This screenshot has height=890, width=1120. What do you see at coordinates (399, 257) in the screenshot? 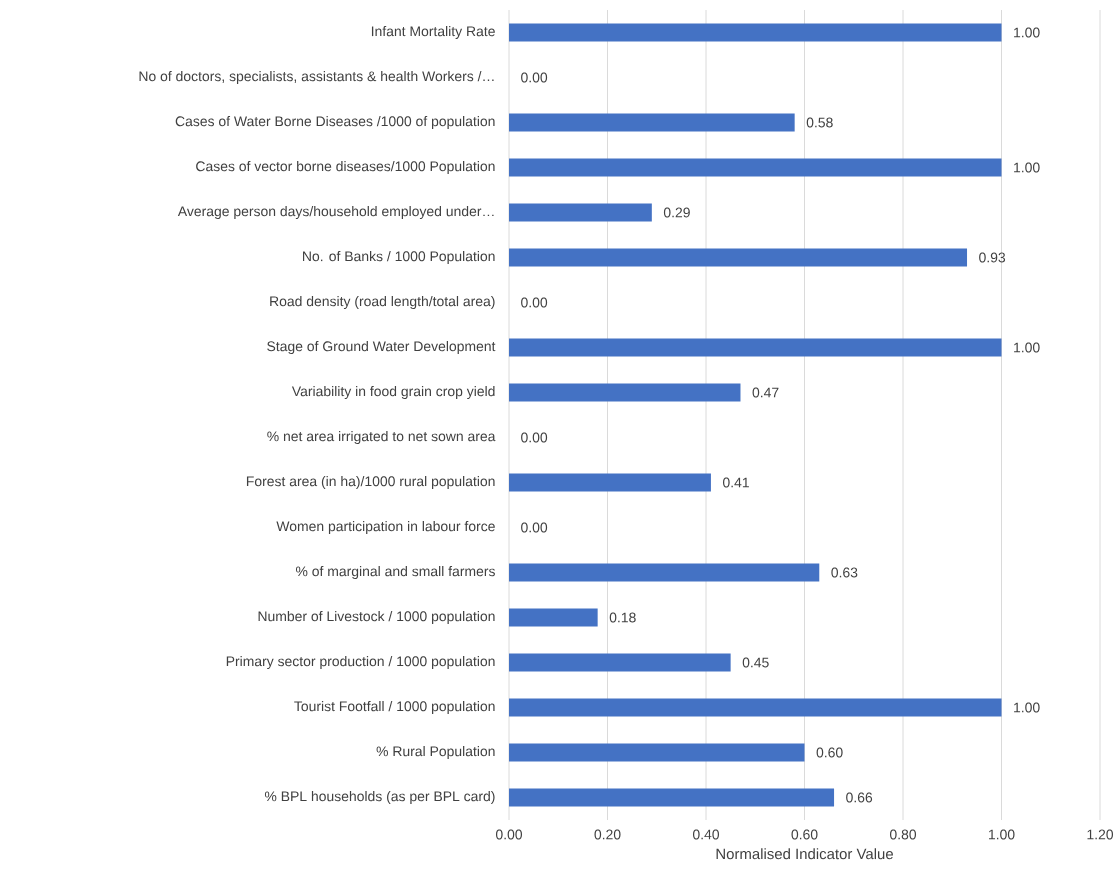
I see `y-tick-label: No. of Banks / 1000 Population` at bounding box center [399, 257].